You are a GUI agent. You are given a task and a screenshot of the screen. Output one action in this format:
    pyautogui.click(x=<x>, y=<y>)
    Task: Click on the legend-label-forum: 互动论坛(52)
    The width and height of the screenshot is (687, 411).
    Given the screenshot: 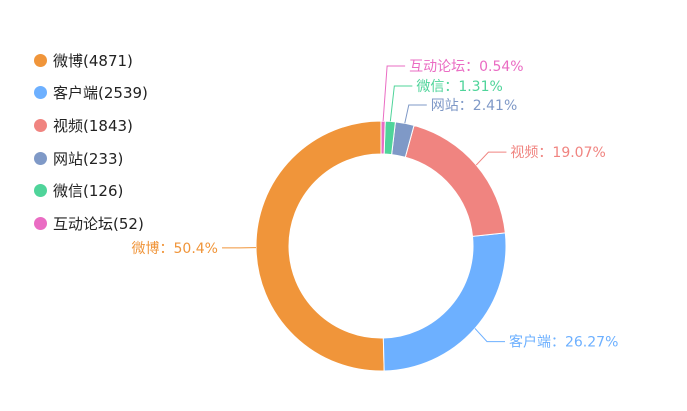 What is the action you would take?
    pyautogui.click(x=98, y=223)
    